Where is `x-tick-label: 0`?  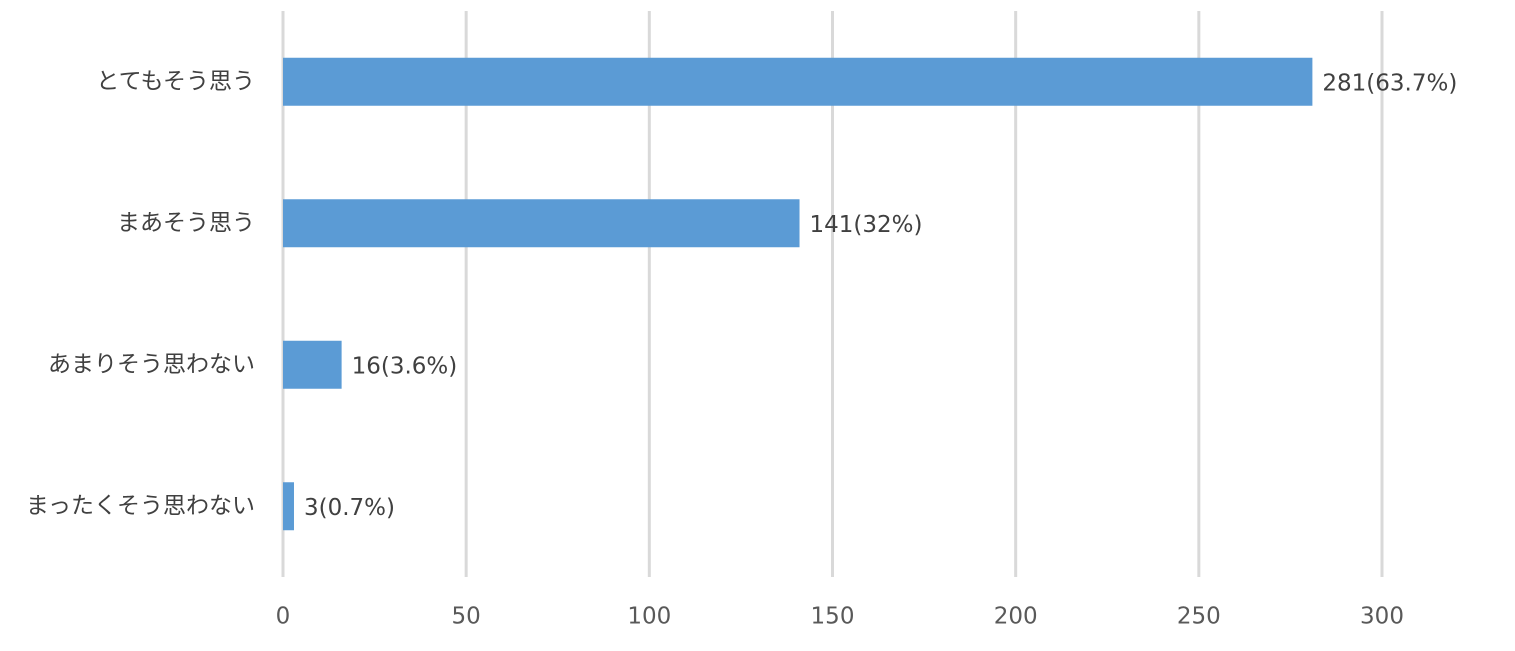 x-tick-label: 0 is located at coordinates (283, 617).